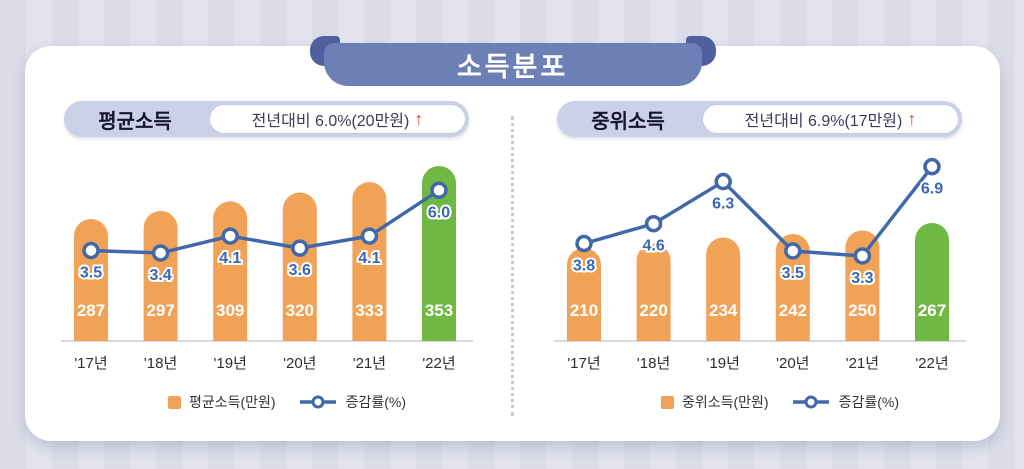  Describe the element at coordinates (725, 402) in the screenshot. I see `bar-legend-label: 중위소득(만원)` at that location.